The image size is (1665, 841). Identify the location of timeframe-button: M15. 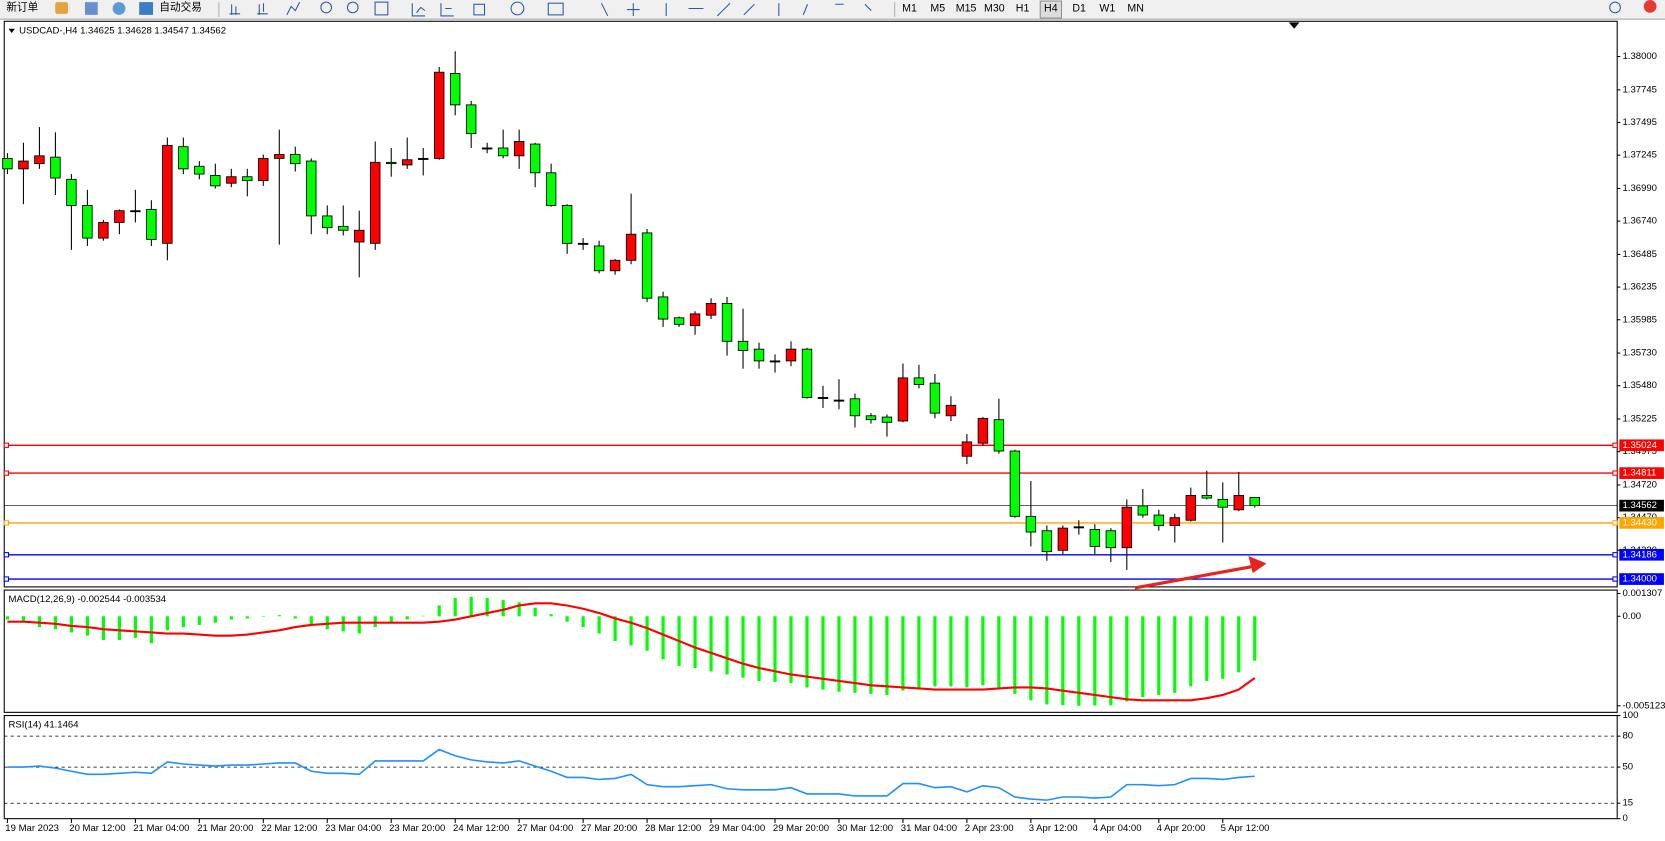
(966, 8).